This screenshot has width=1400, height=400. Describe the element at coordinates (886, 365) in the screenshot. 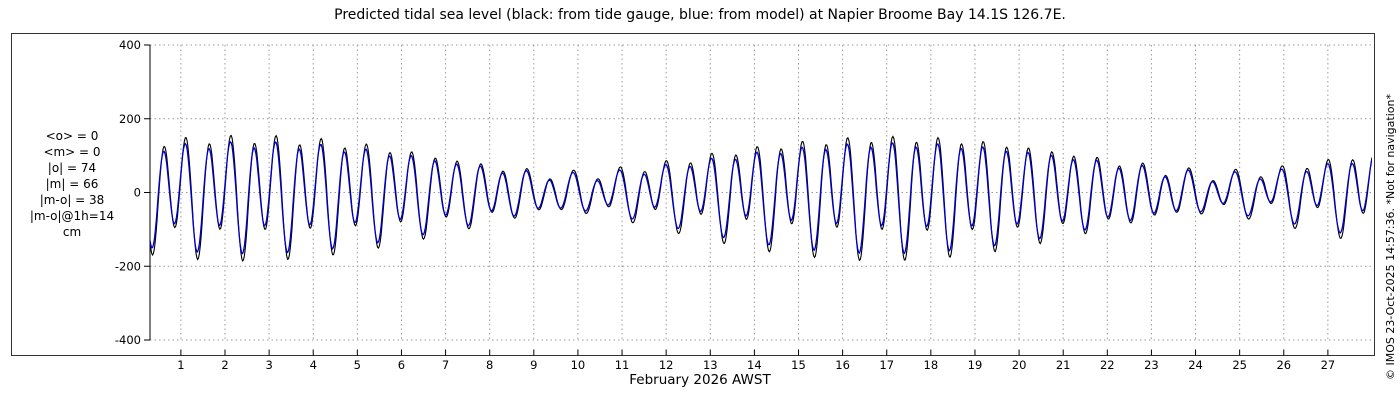

I see `x-tick-label: 17` at that location.